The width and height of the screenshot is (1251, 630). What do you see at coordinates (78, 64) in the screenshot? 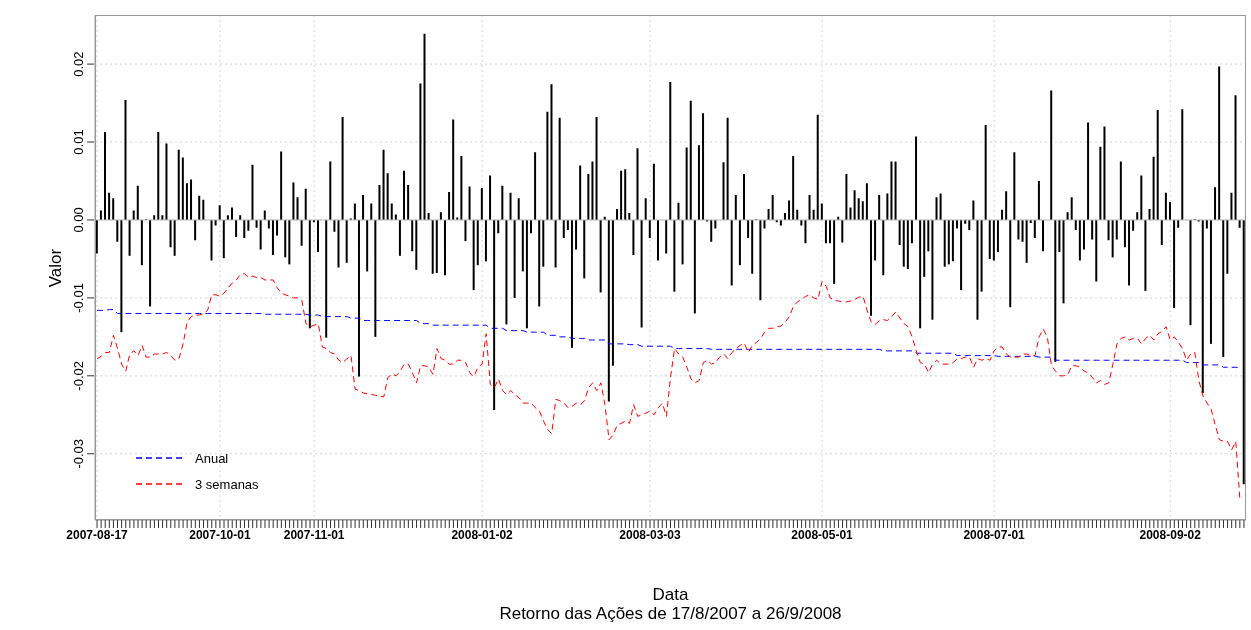
I see `y-tick-label: 0.02` at bounding box center [78, 64].